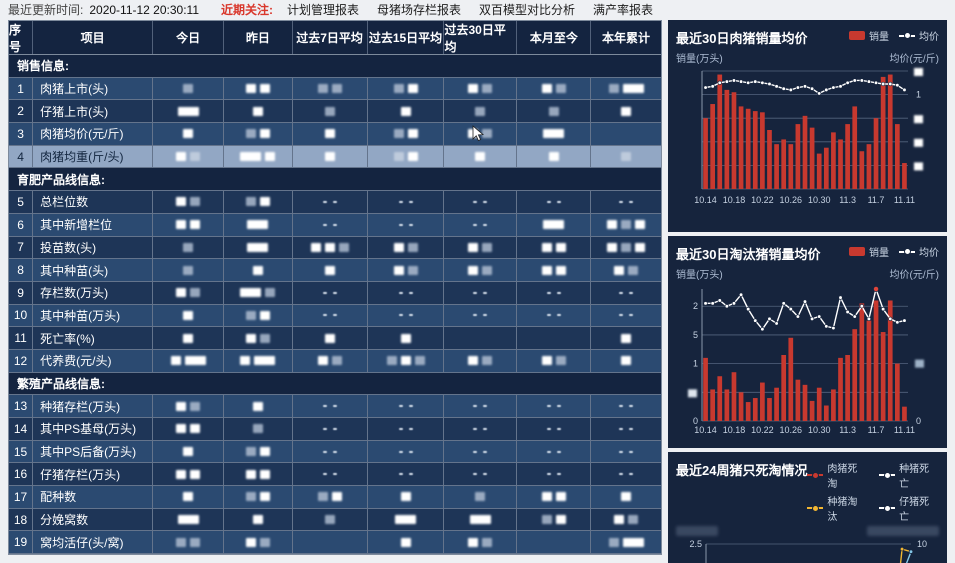 The width and height of the screenshot is (955, 563). Describe the element at coordinates (335, 406) in the screenshot. I see `table-row: 13 种猪存栏(万头)` at that location.